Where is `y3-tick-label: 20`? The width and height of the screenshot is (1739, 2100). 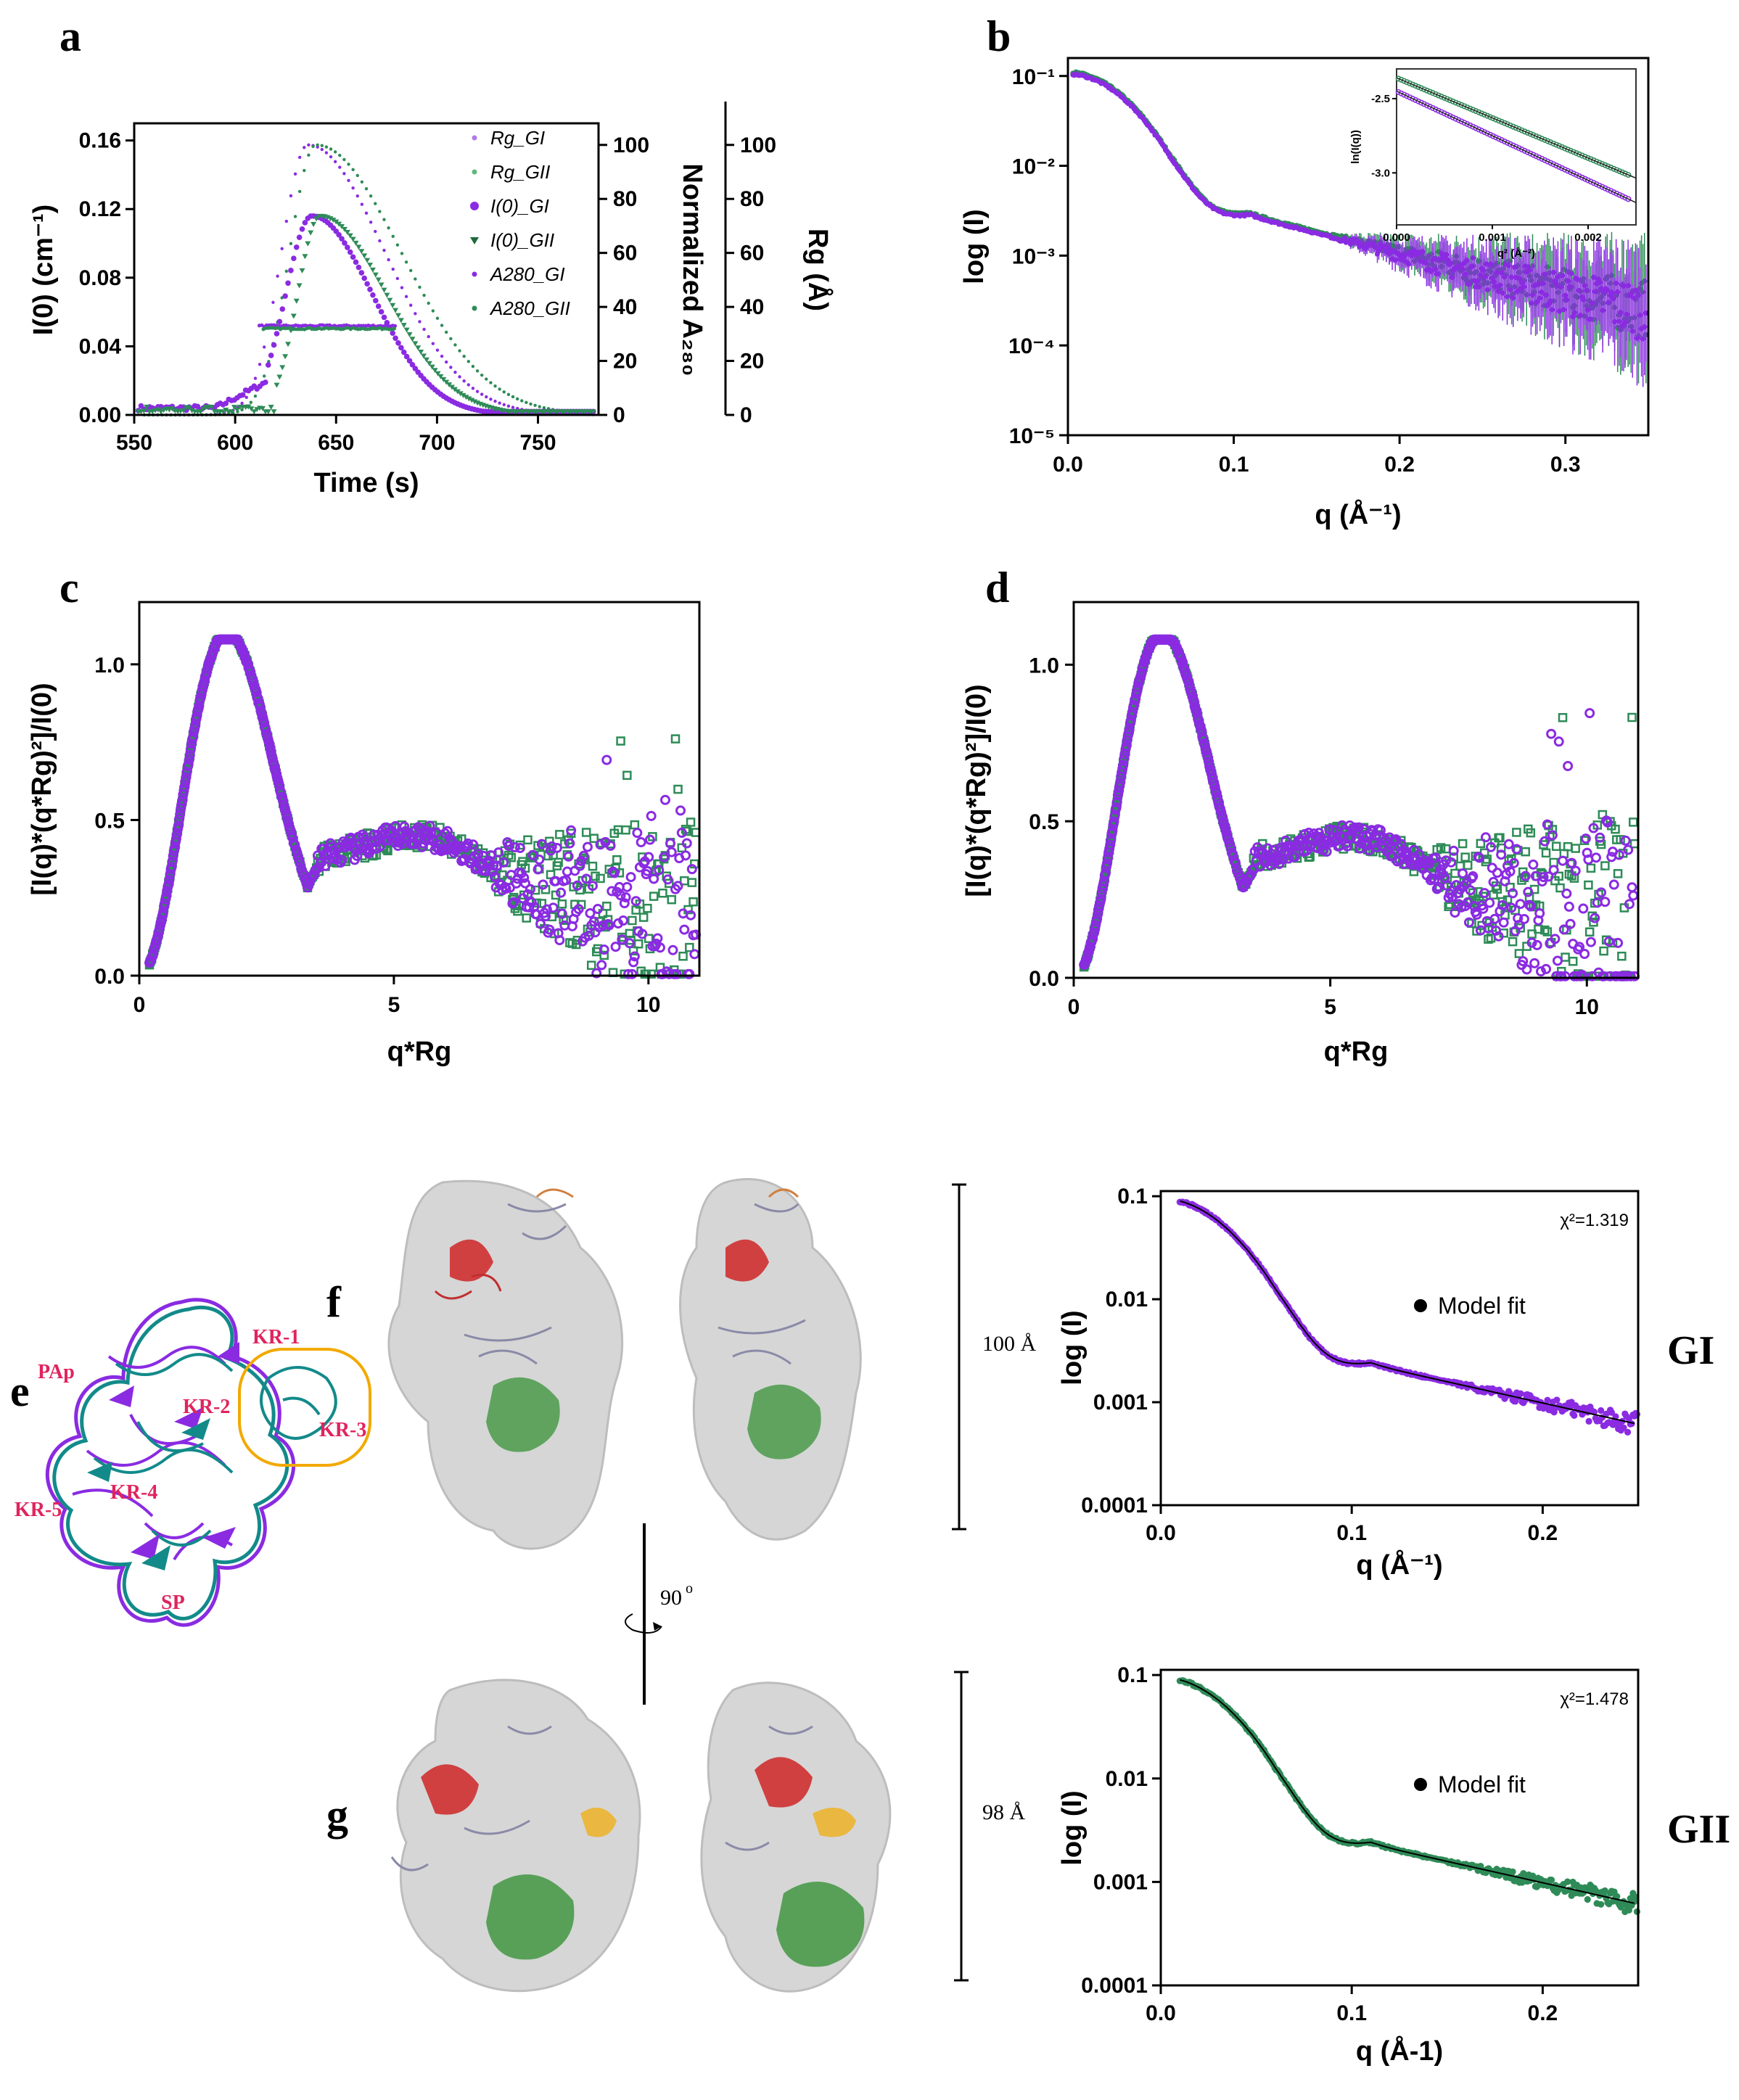 y3-tick-label: 20 is located at coordinates (752, 362).